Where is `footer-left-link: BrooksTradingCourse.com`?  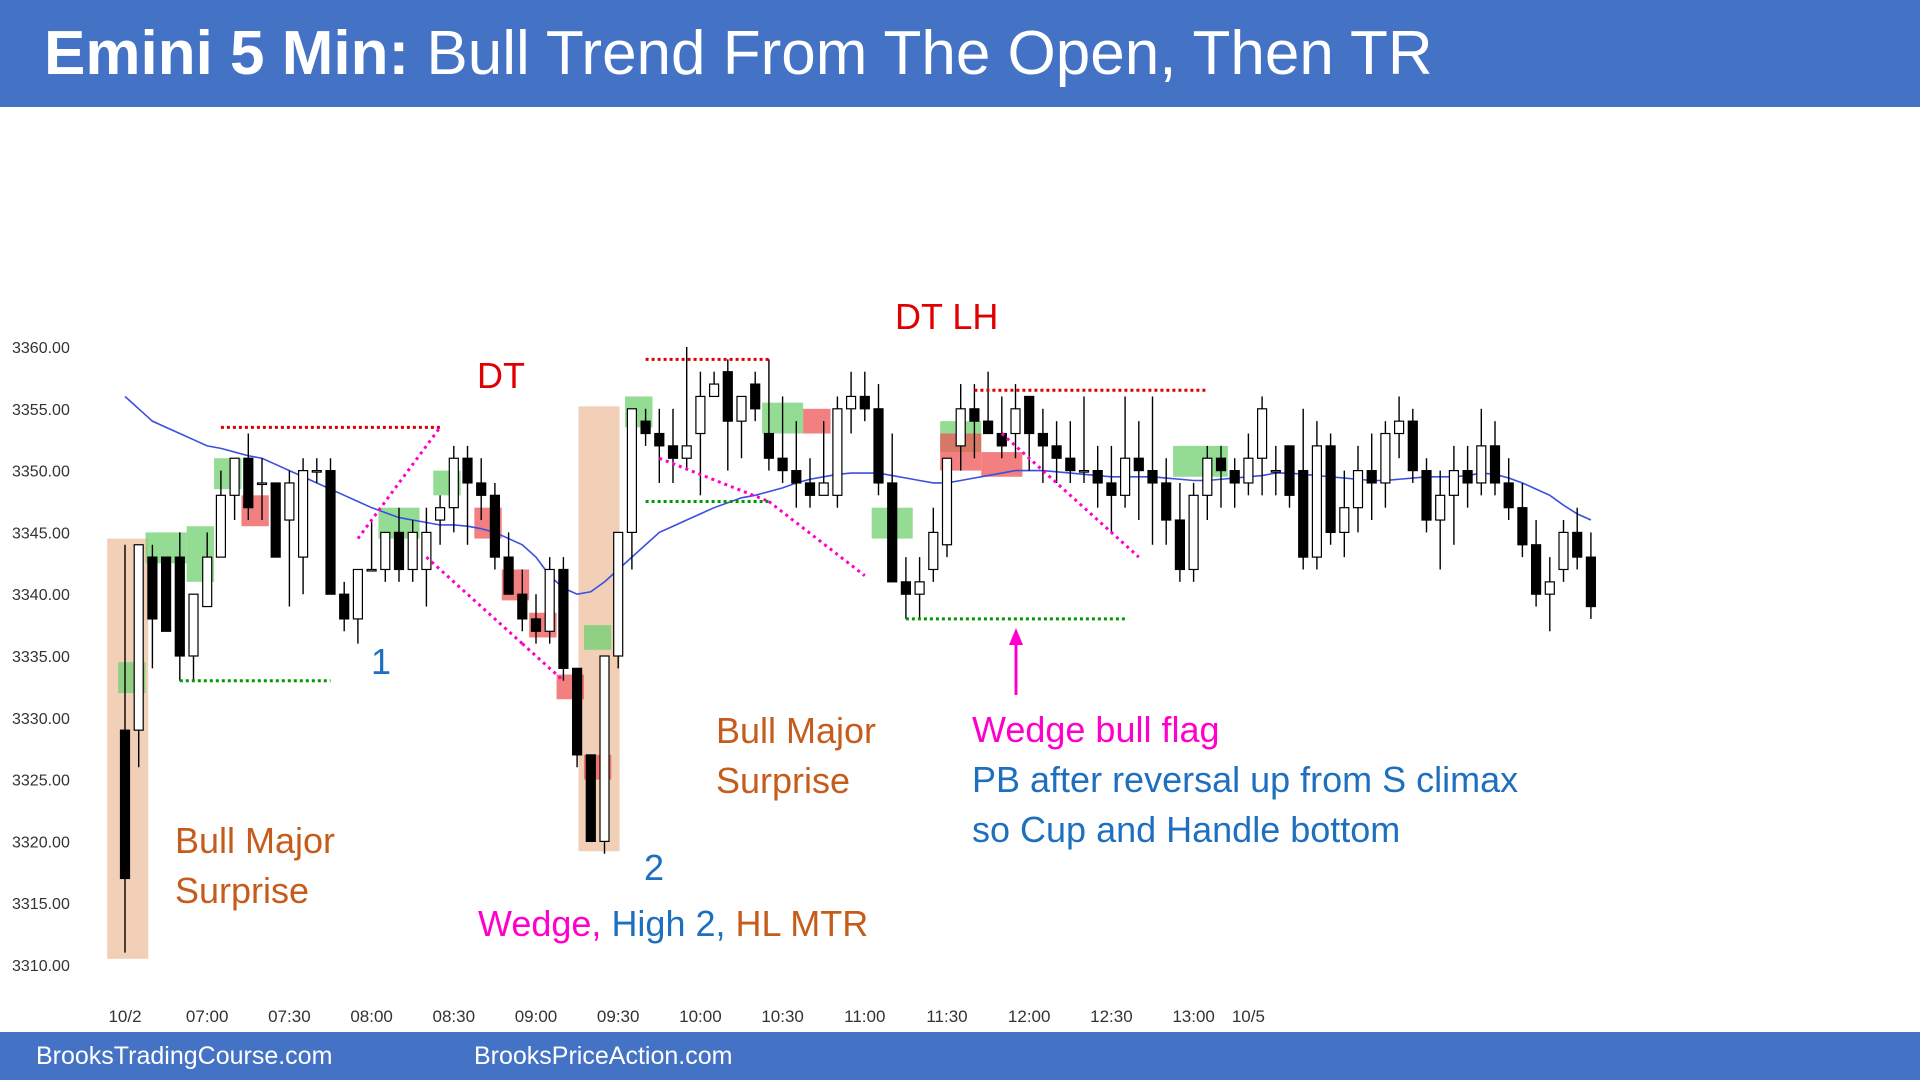
footer-left-link: BrooksTradingCourse.com is located at coordinates (184, 1056).